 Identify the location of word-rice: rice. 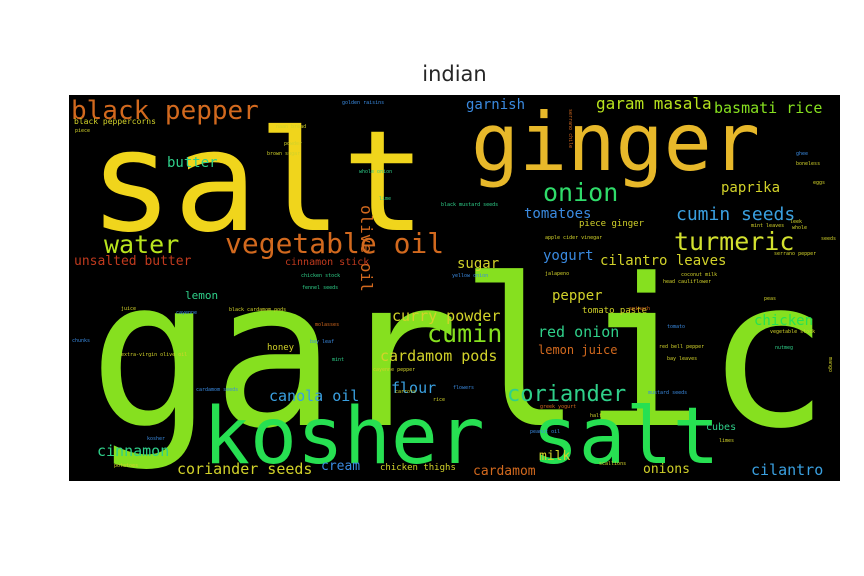
(439, 400).